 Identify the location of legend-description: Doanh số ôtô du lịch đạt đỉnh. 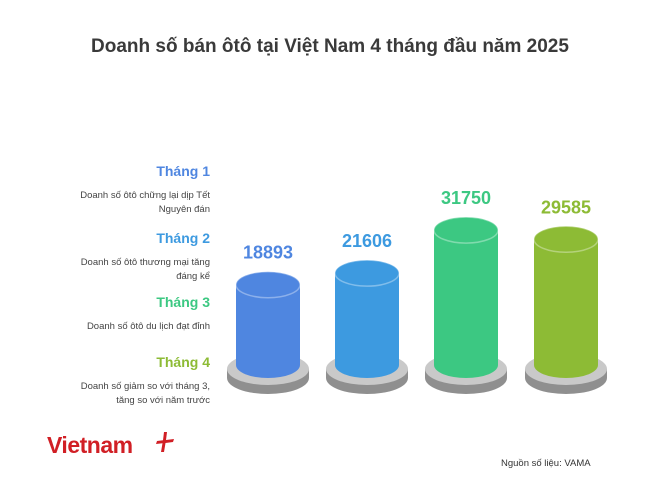
(148, 326).